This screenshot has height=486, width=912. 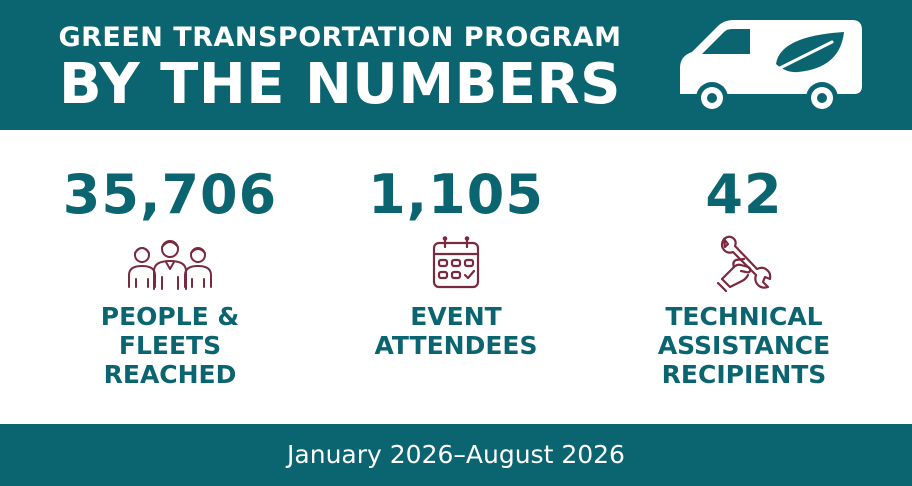 What do you see at coordinates (744, 263) in the screenshot?
I see `hand-wrench-icon` at bounding box center [744, 263].